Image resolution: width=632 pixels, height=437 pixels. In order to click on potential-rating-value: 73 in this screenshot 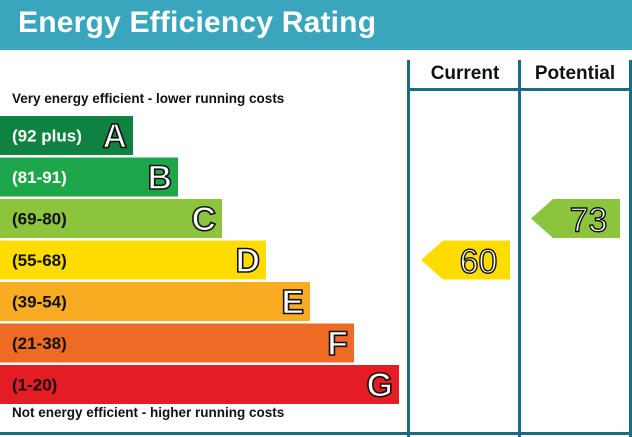, I will do `click(589, 221)`.